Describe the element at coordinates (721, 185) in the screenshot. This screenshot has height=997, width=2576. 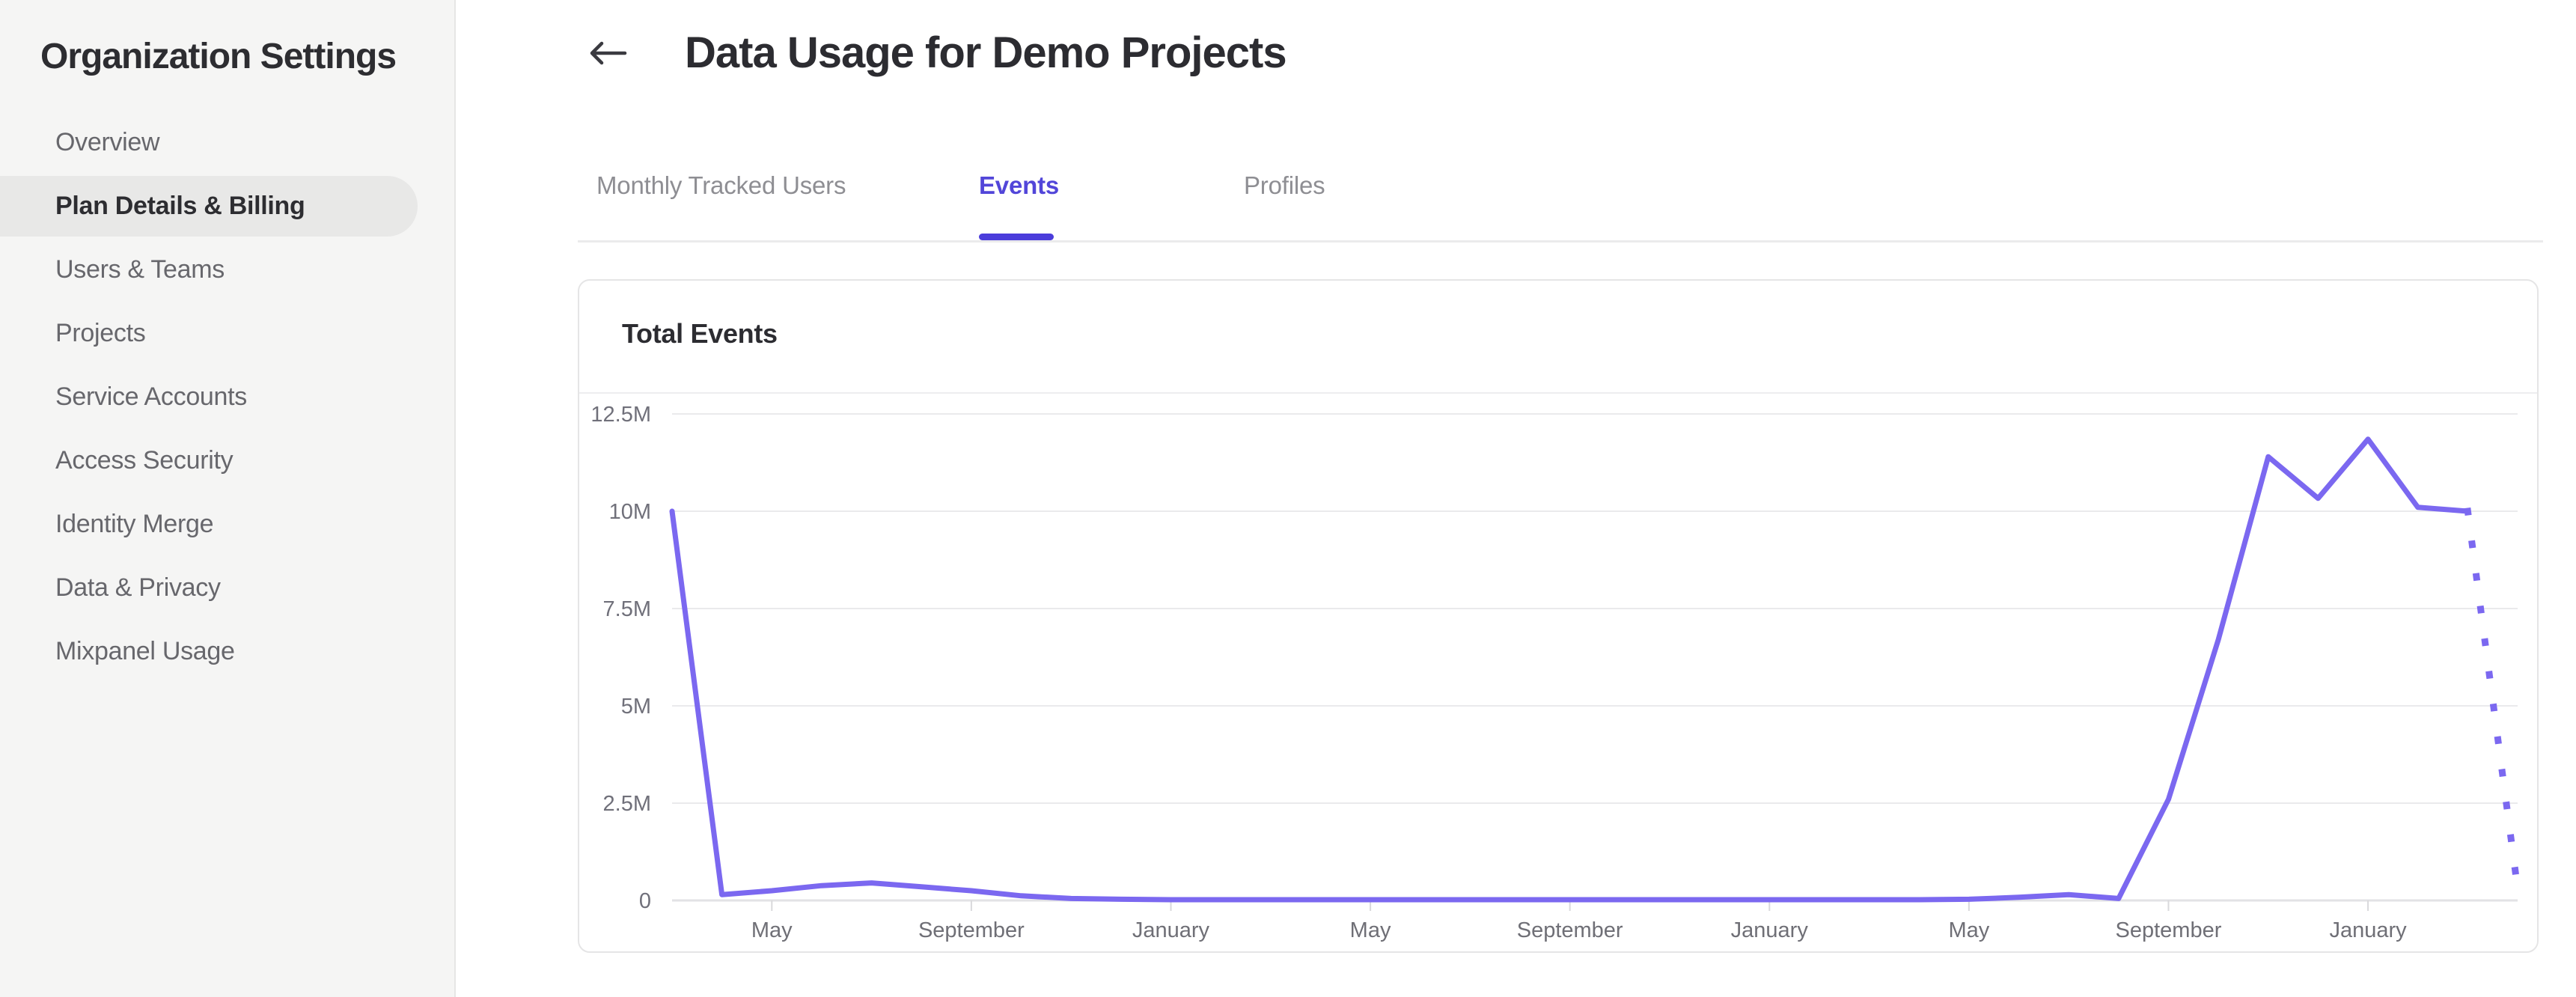
I see `tab-monthly-tracked-users: Monthly Tracked Users` at that location.